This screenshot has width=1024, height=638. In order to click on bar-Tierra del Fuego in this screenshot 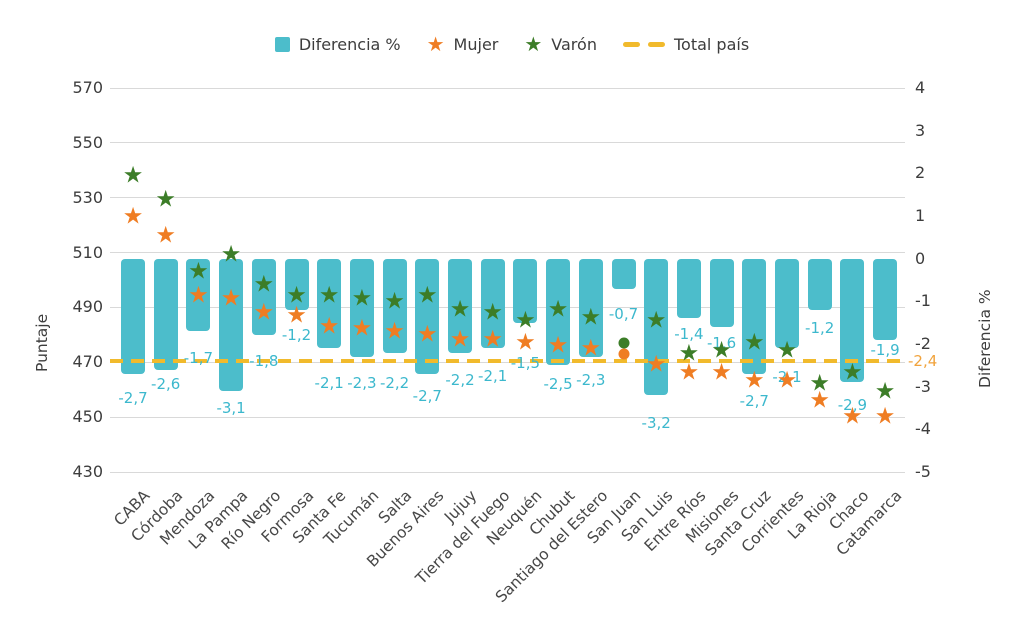, I will do `click(492, 303)`.